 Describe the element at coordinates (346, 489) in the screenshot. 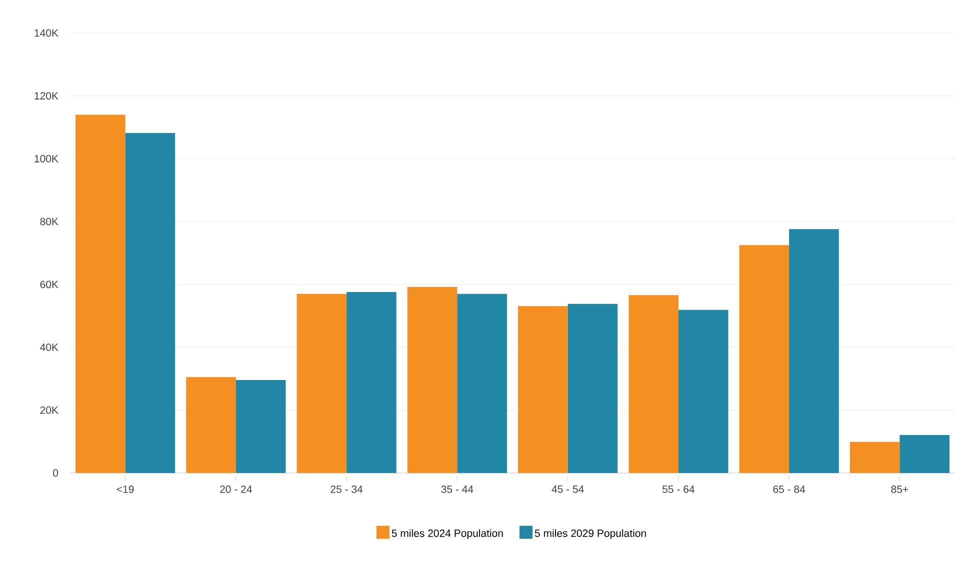

I see `x-tick-label: 25 - 34` at that location.